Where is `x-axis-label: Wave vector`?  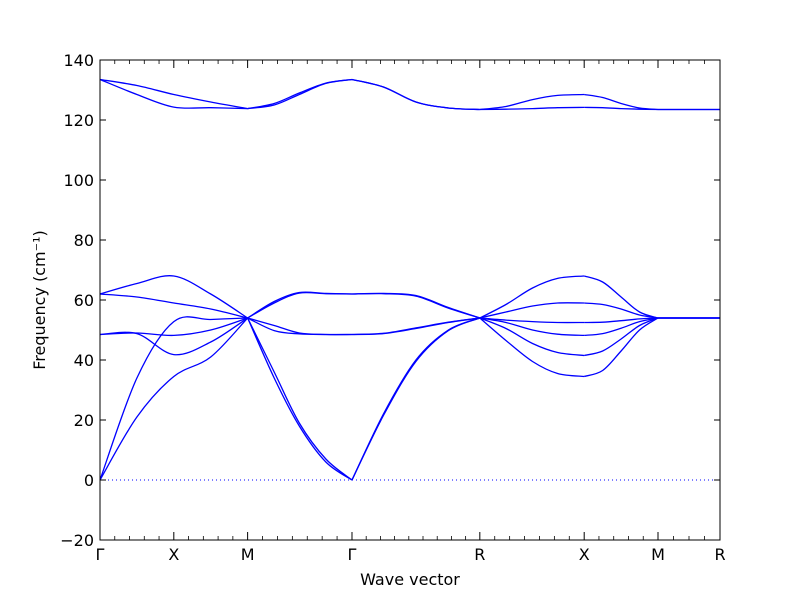
x-axis-label: Wave vector is located at coordinates (410, 579).